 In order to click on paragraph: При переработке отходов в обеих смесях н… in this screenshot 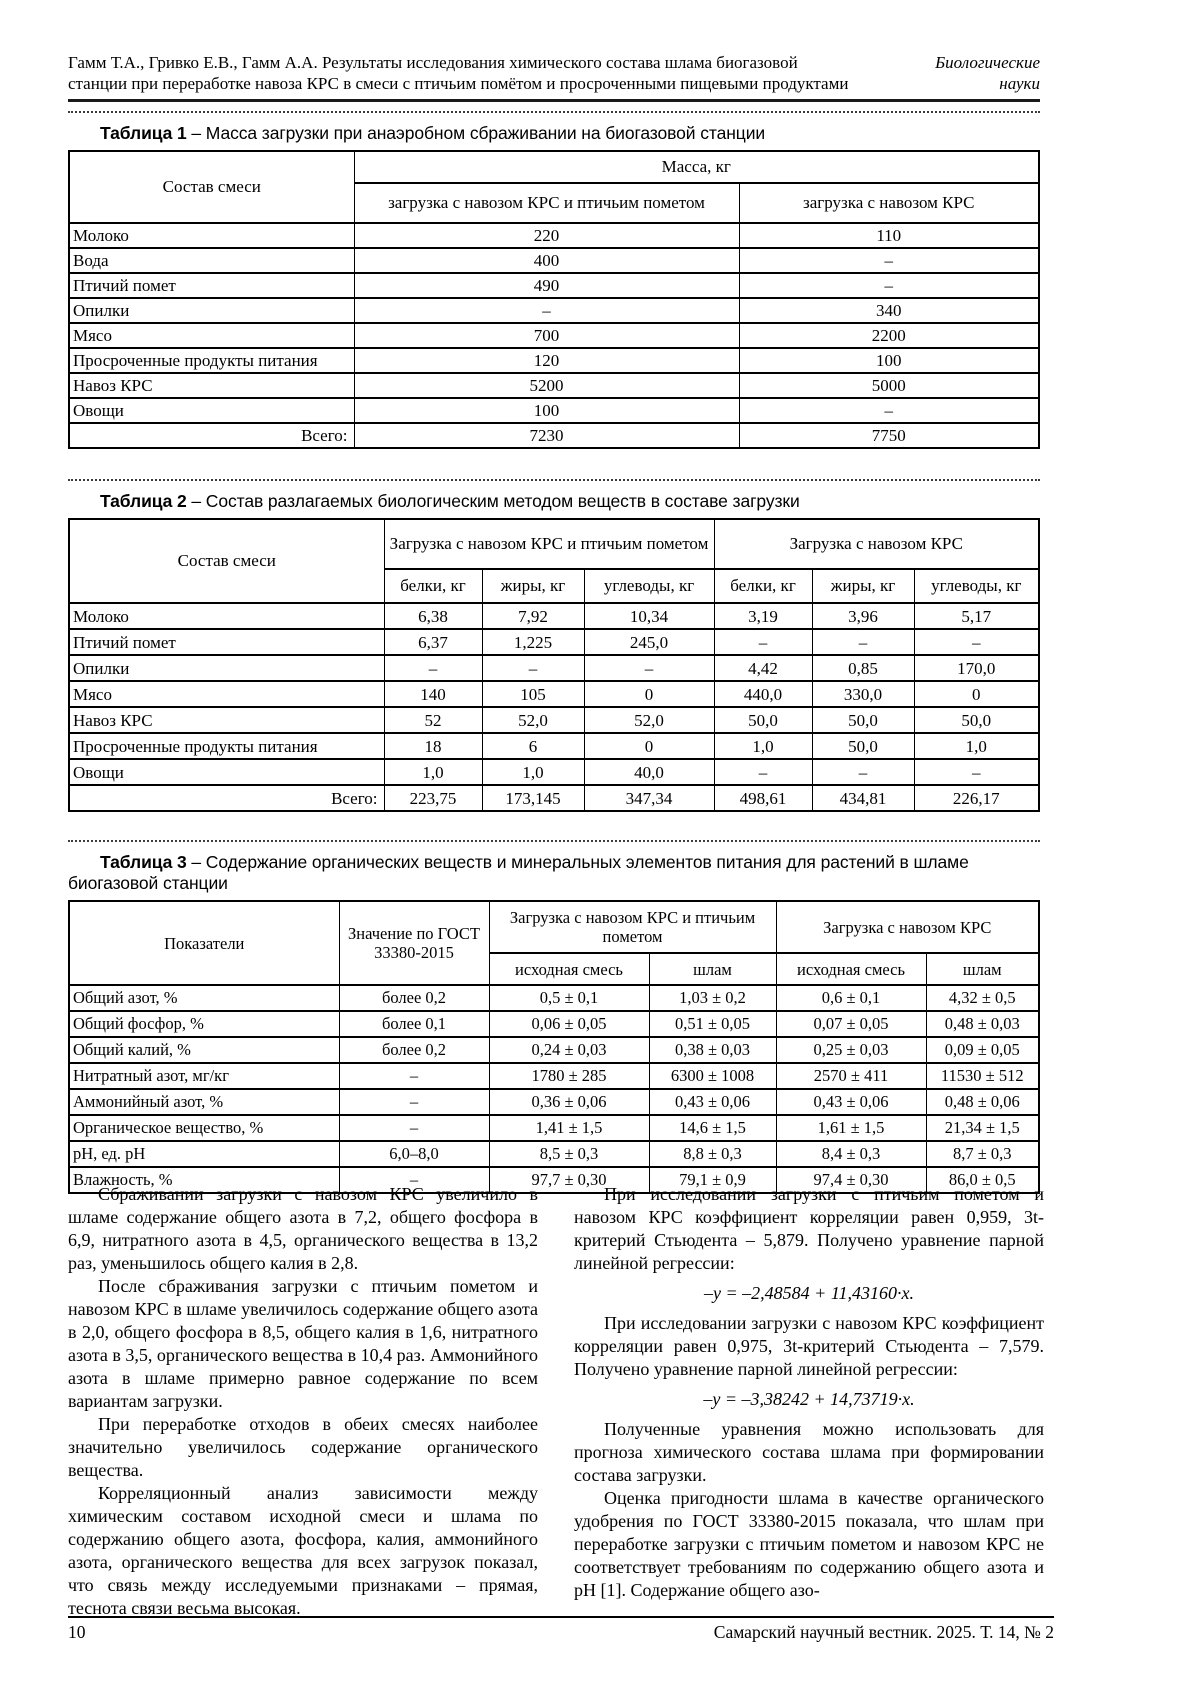, I will do `click(303, 1447)`.